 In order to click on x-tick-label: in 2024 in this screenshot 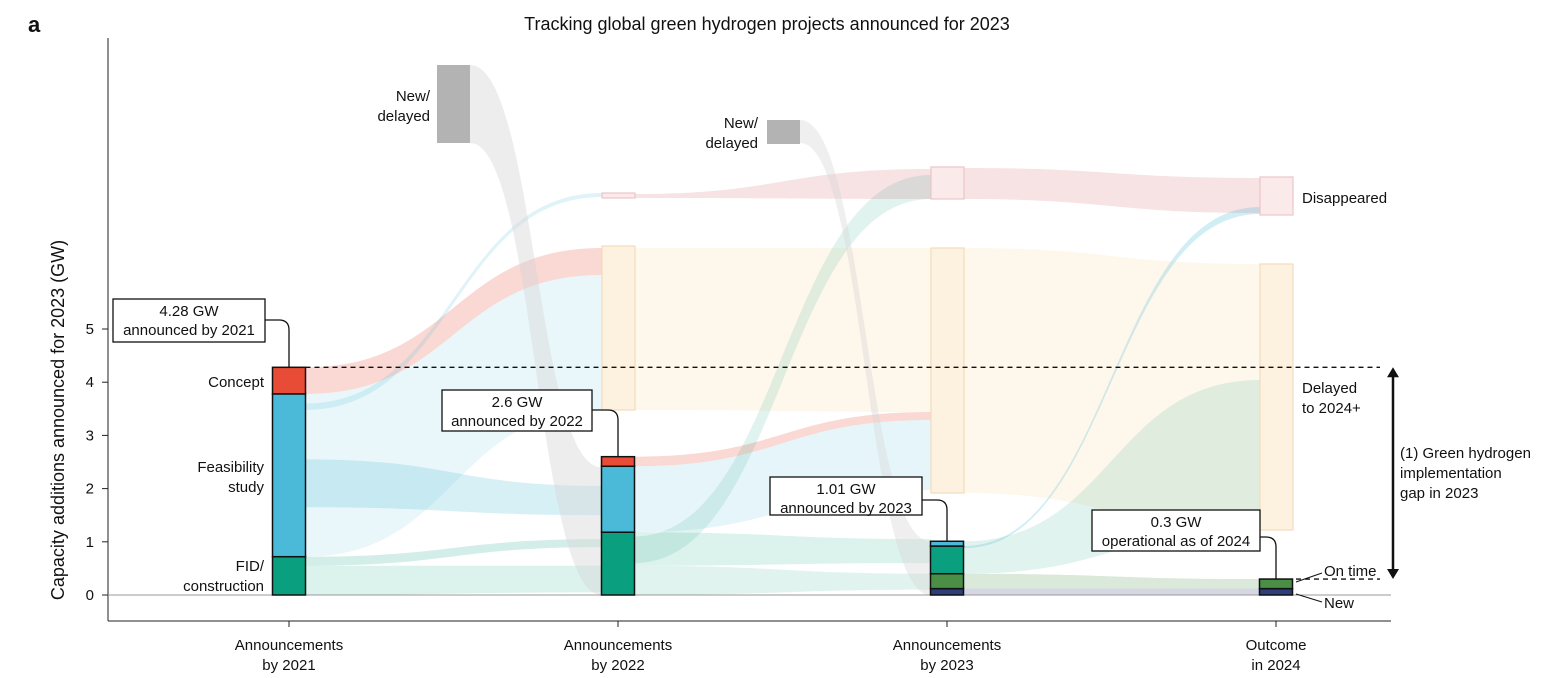, I will do `click(1275, 665)`.